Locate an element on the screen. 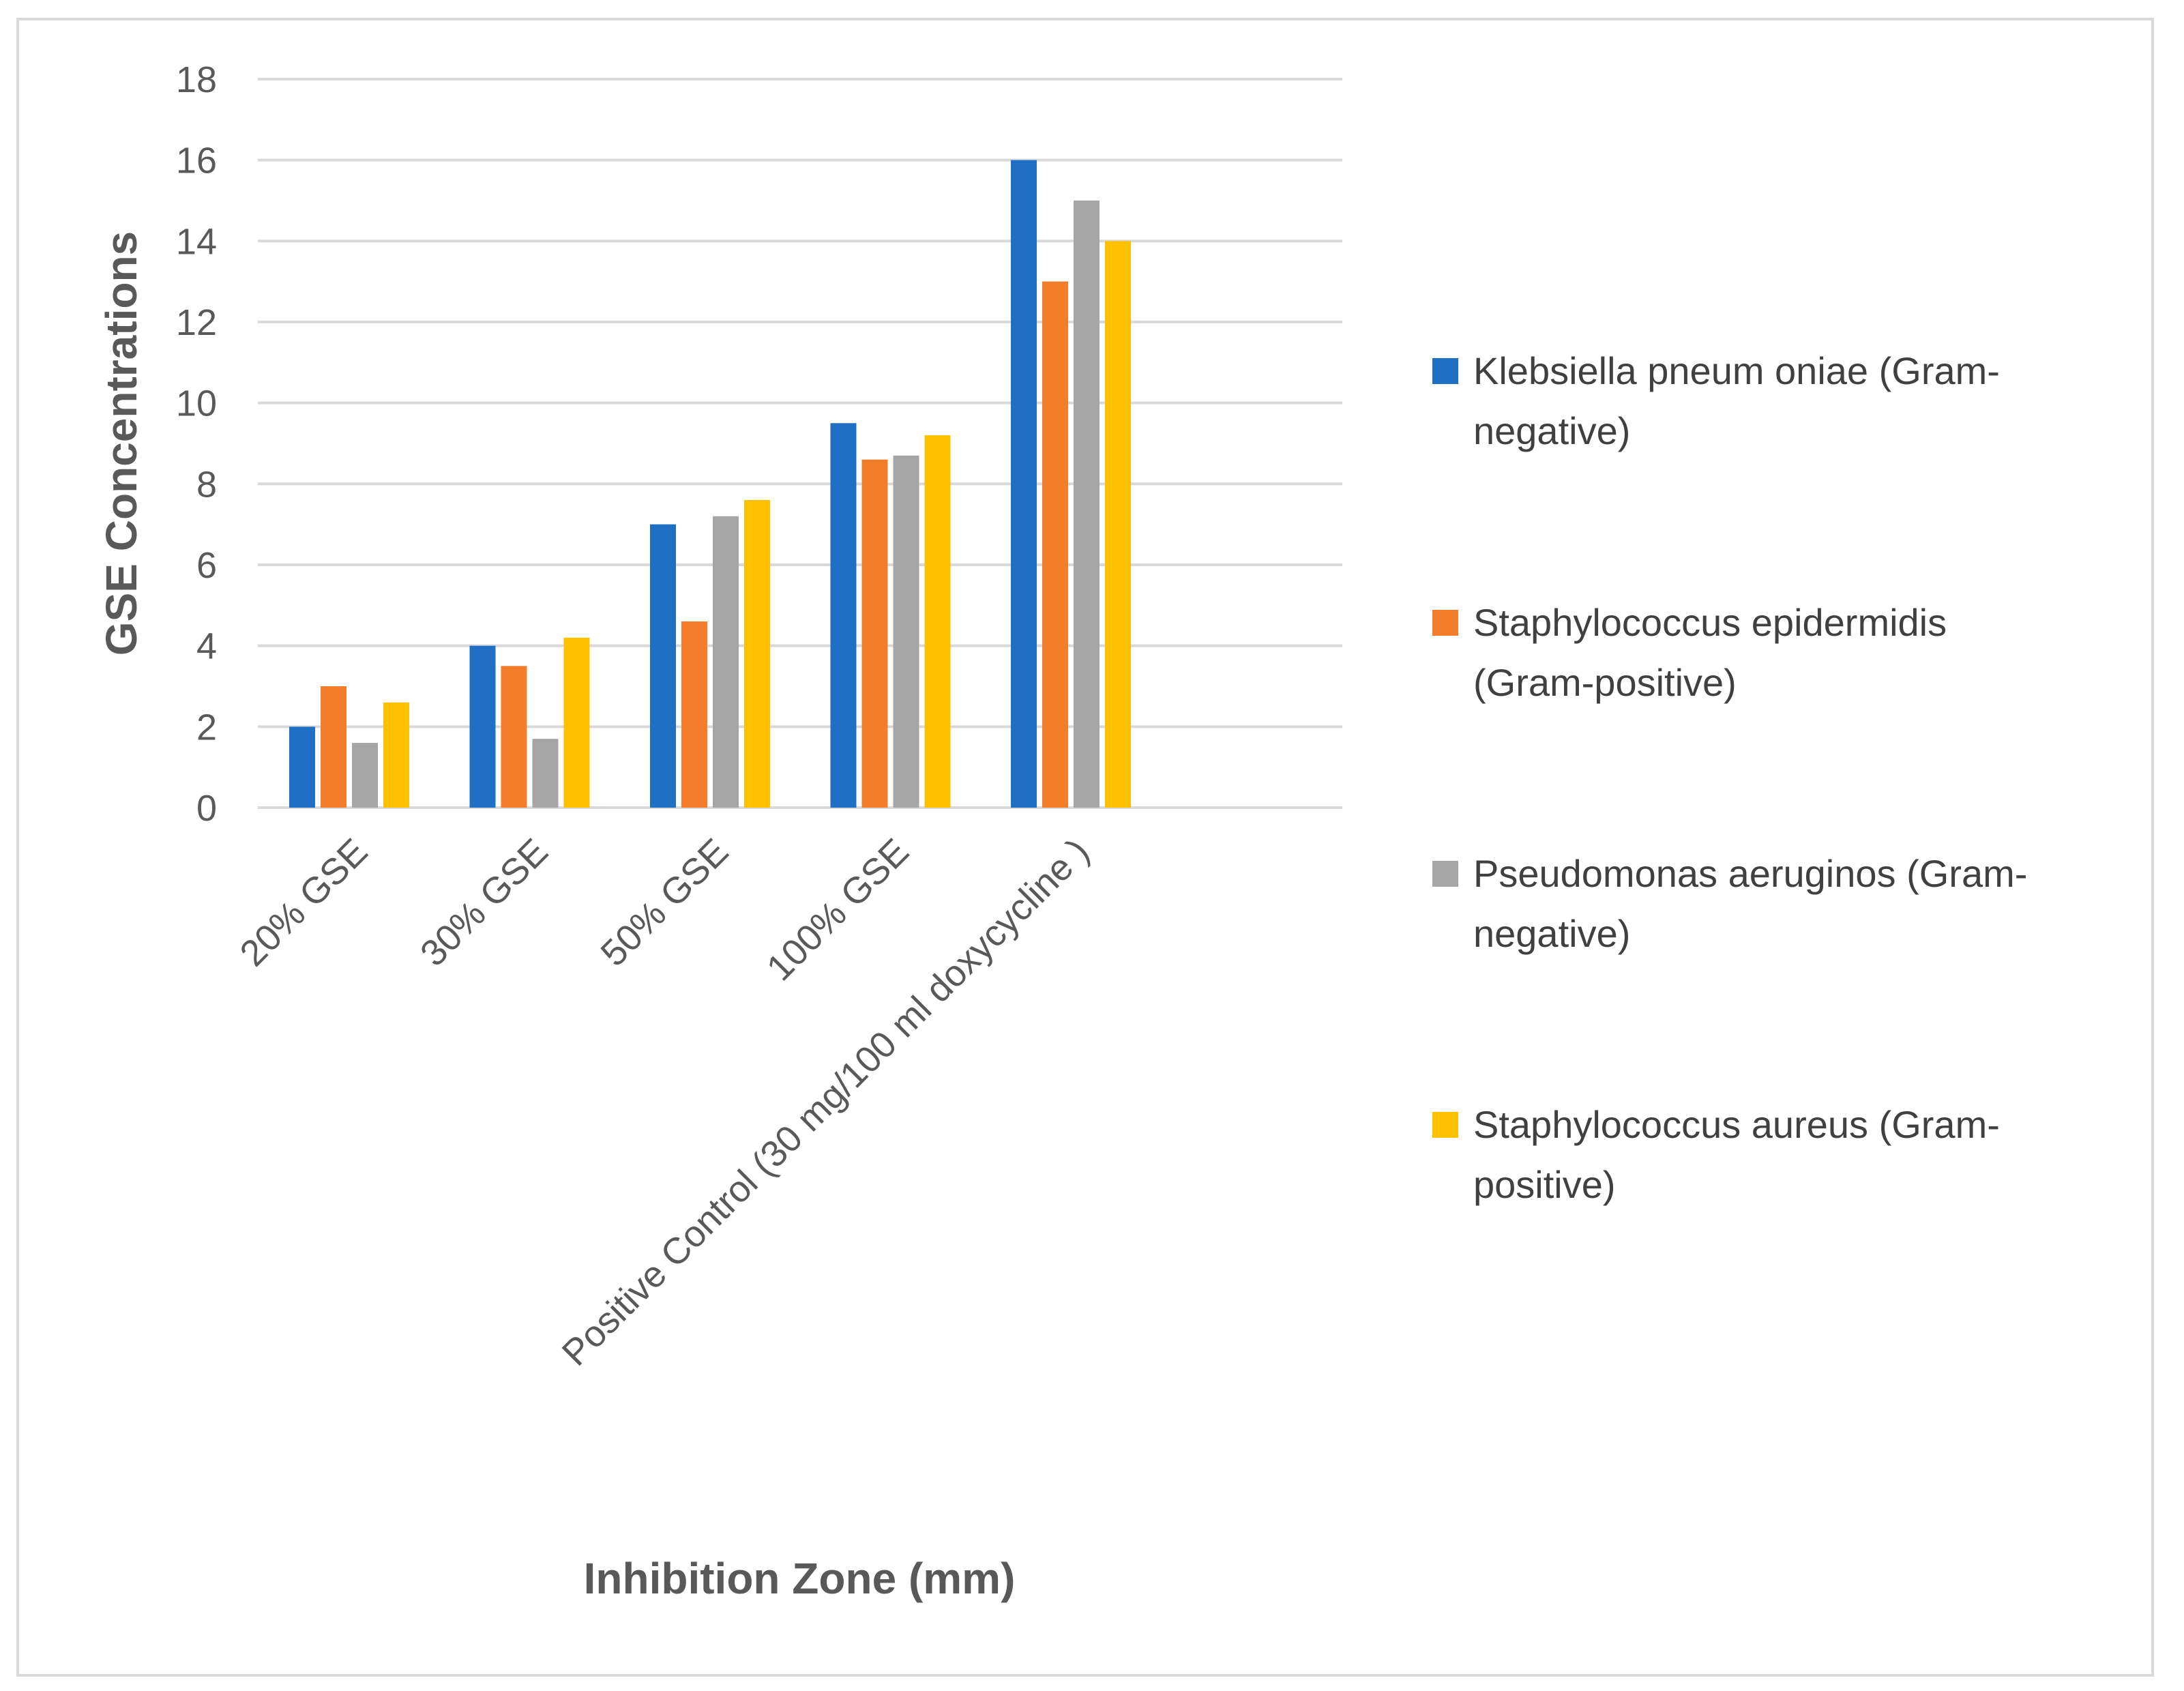 The height and width of the screenshot is (1691, 2184). legend-label: Staphylococcus epidermidis is located at coordinates (1710, 623).